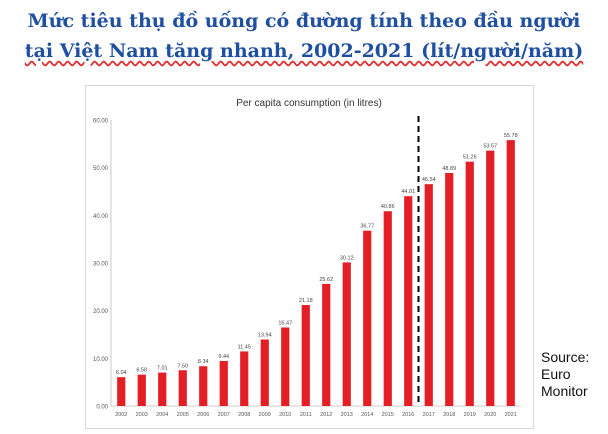 This screenshot has width=608, height=434. What do you see at coordinates (285, 323) in the screenshot?
I see `value-label: 16.47` at bounding box center [285, 323].